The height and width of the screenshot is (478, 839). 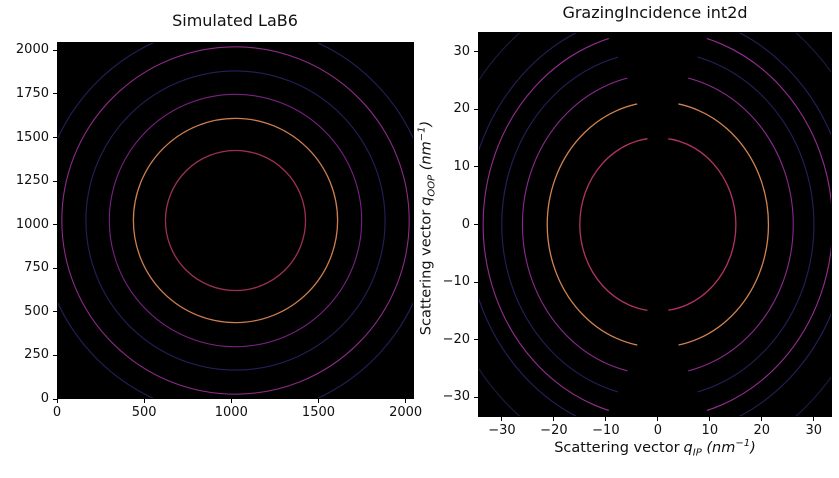 What do you see at coordinates (456, 282) in the screenshot?
I see `right-y-ticklabel: −10` at bounding box center [456, 282].